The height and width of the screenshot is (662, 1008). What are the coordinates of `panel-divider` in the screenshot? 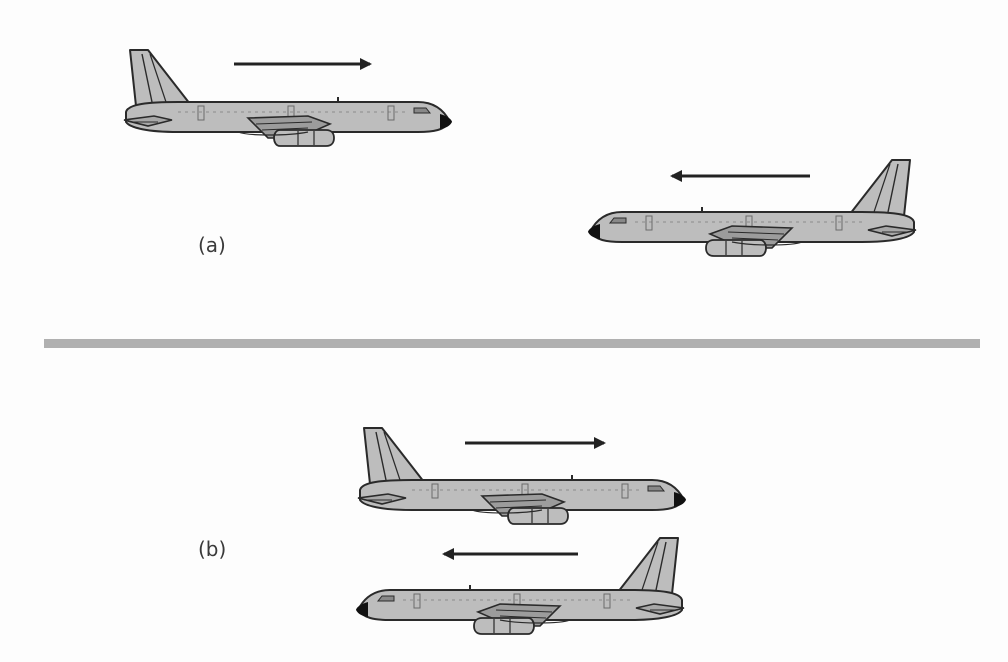 It's located at (512, 343).